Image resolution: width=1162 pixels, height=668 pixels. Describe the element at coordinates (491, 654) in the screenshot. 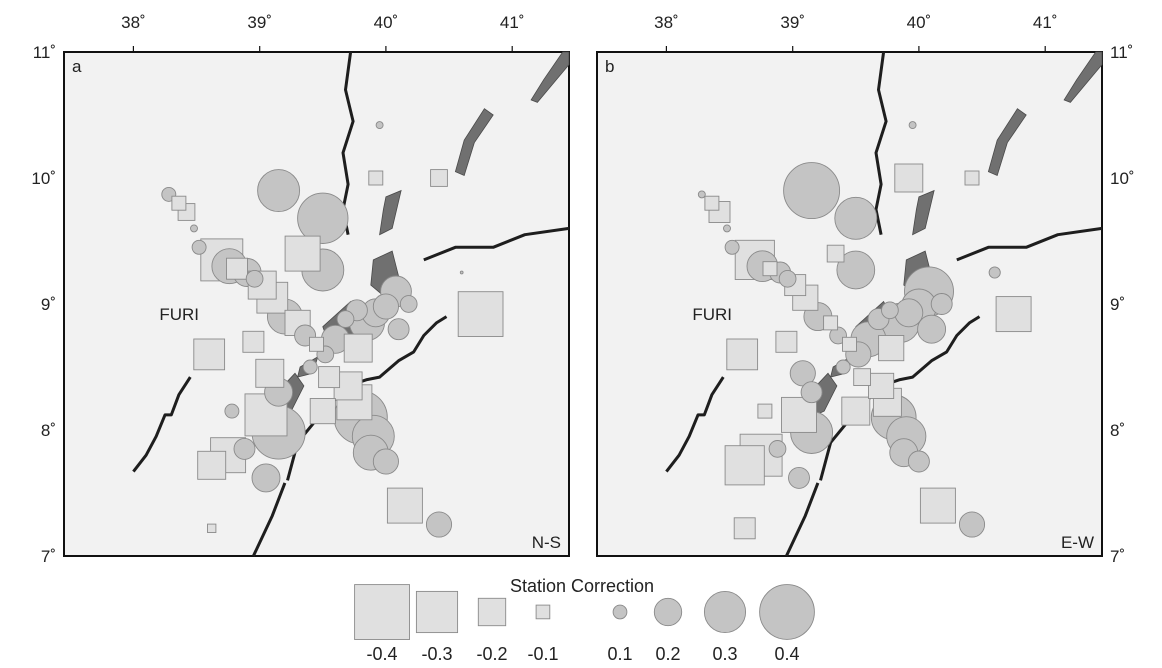

I see `legend-value-label: -0.2` at that location.